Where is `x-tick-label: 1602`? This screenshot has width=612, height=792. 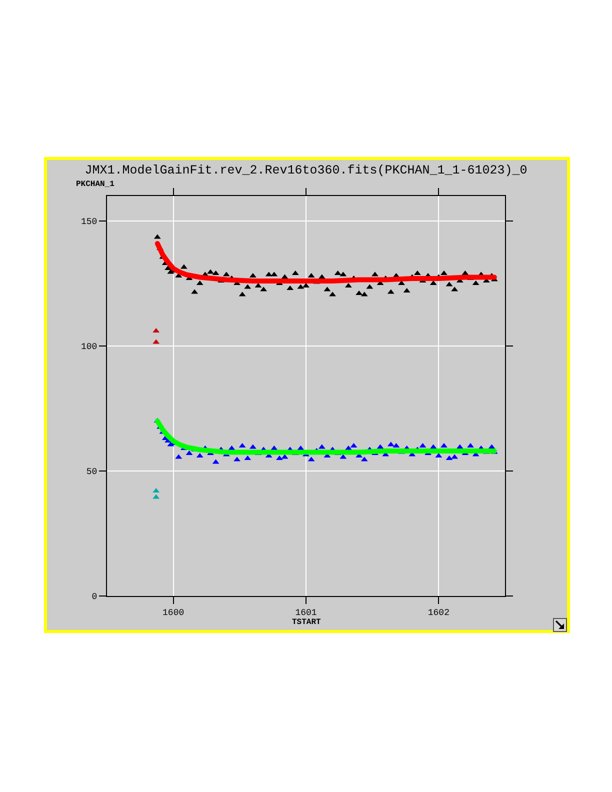 x-tick-label: 1602 is located at coordinates (439, 613).